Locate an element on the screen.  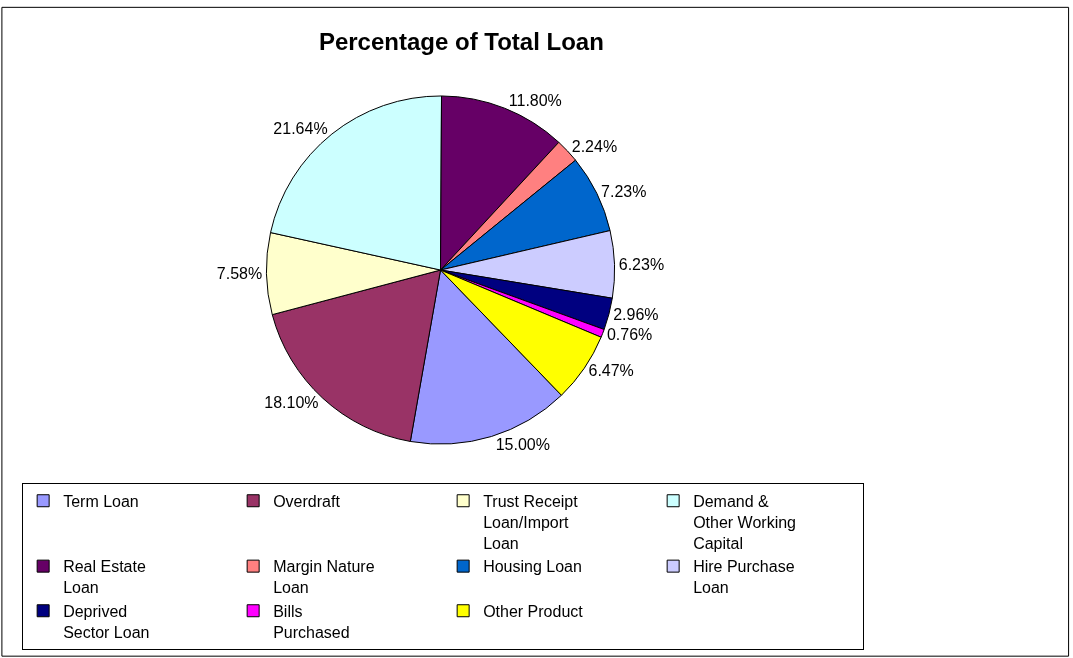
legend-label: Deprived Sector Loan is located at coordinates (106, 621).